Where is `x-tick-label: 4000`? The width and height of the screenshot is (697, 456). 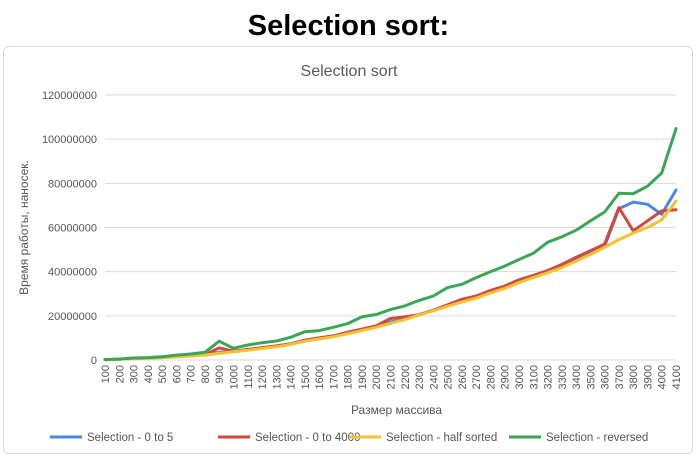 x-tick-label: 4000 is located at coordinates (663, 377).